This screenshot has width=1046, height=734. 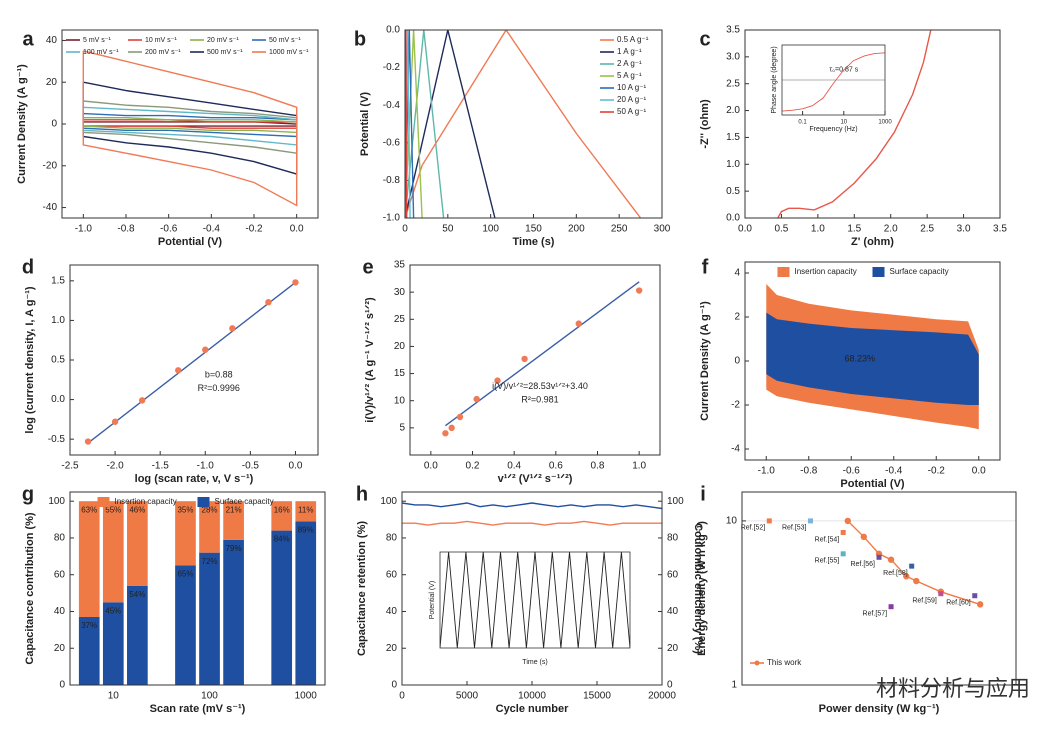 I want to click on x-tick-label: 100, so click(x=209, y=696).